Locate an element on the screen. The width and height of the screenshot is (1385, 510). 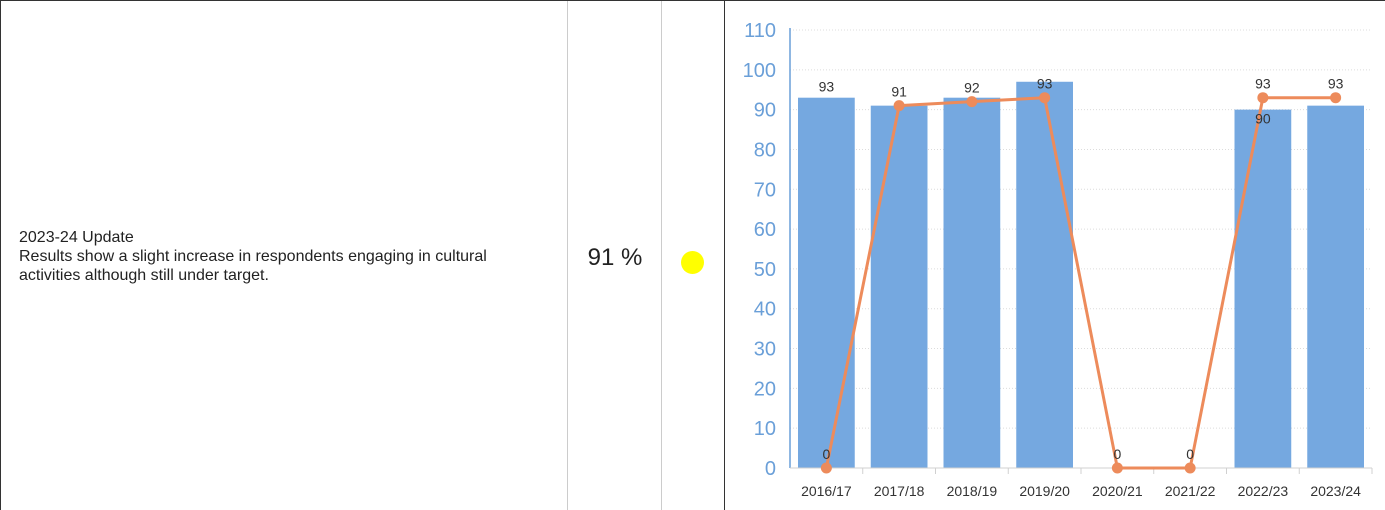
bar-2023/24 is located at coordinates (1335, 287).